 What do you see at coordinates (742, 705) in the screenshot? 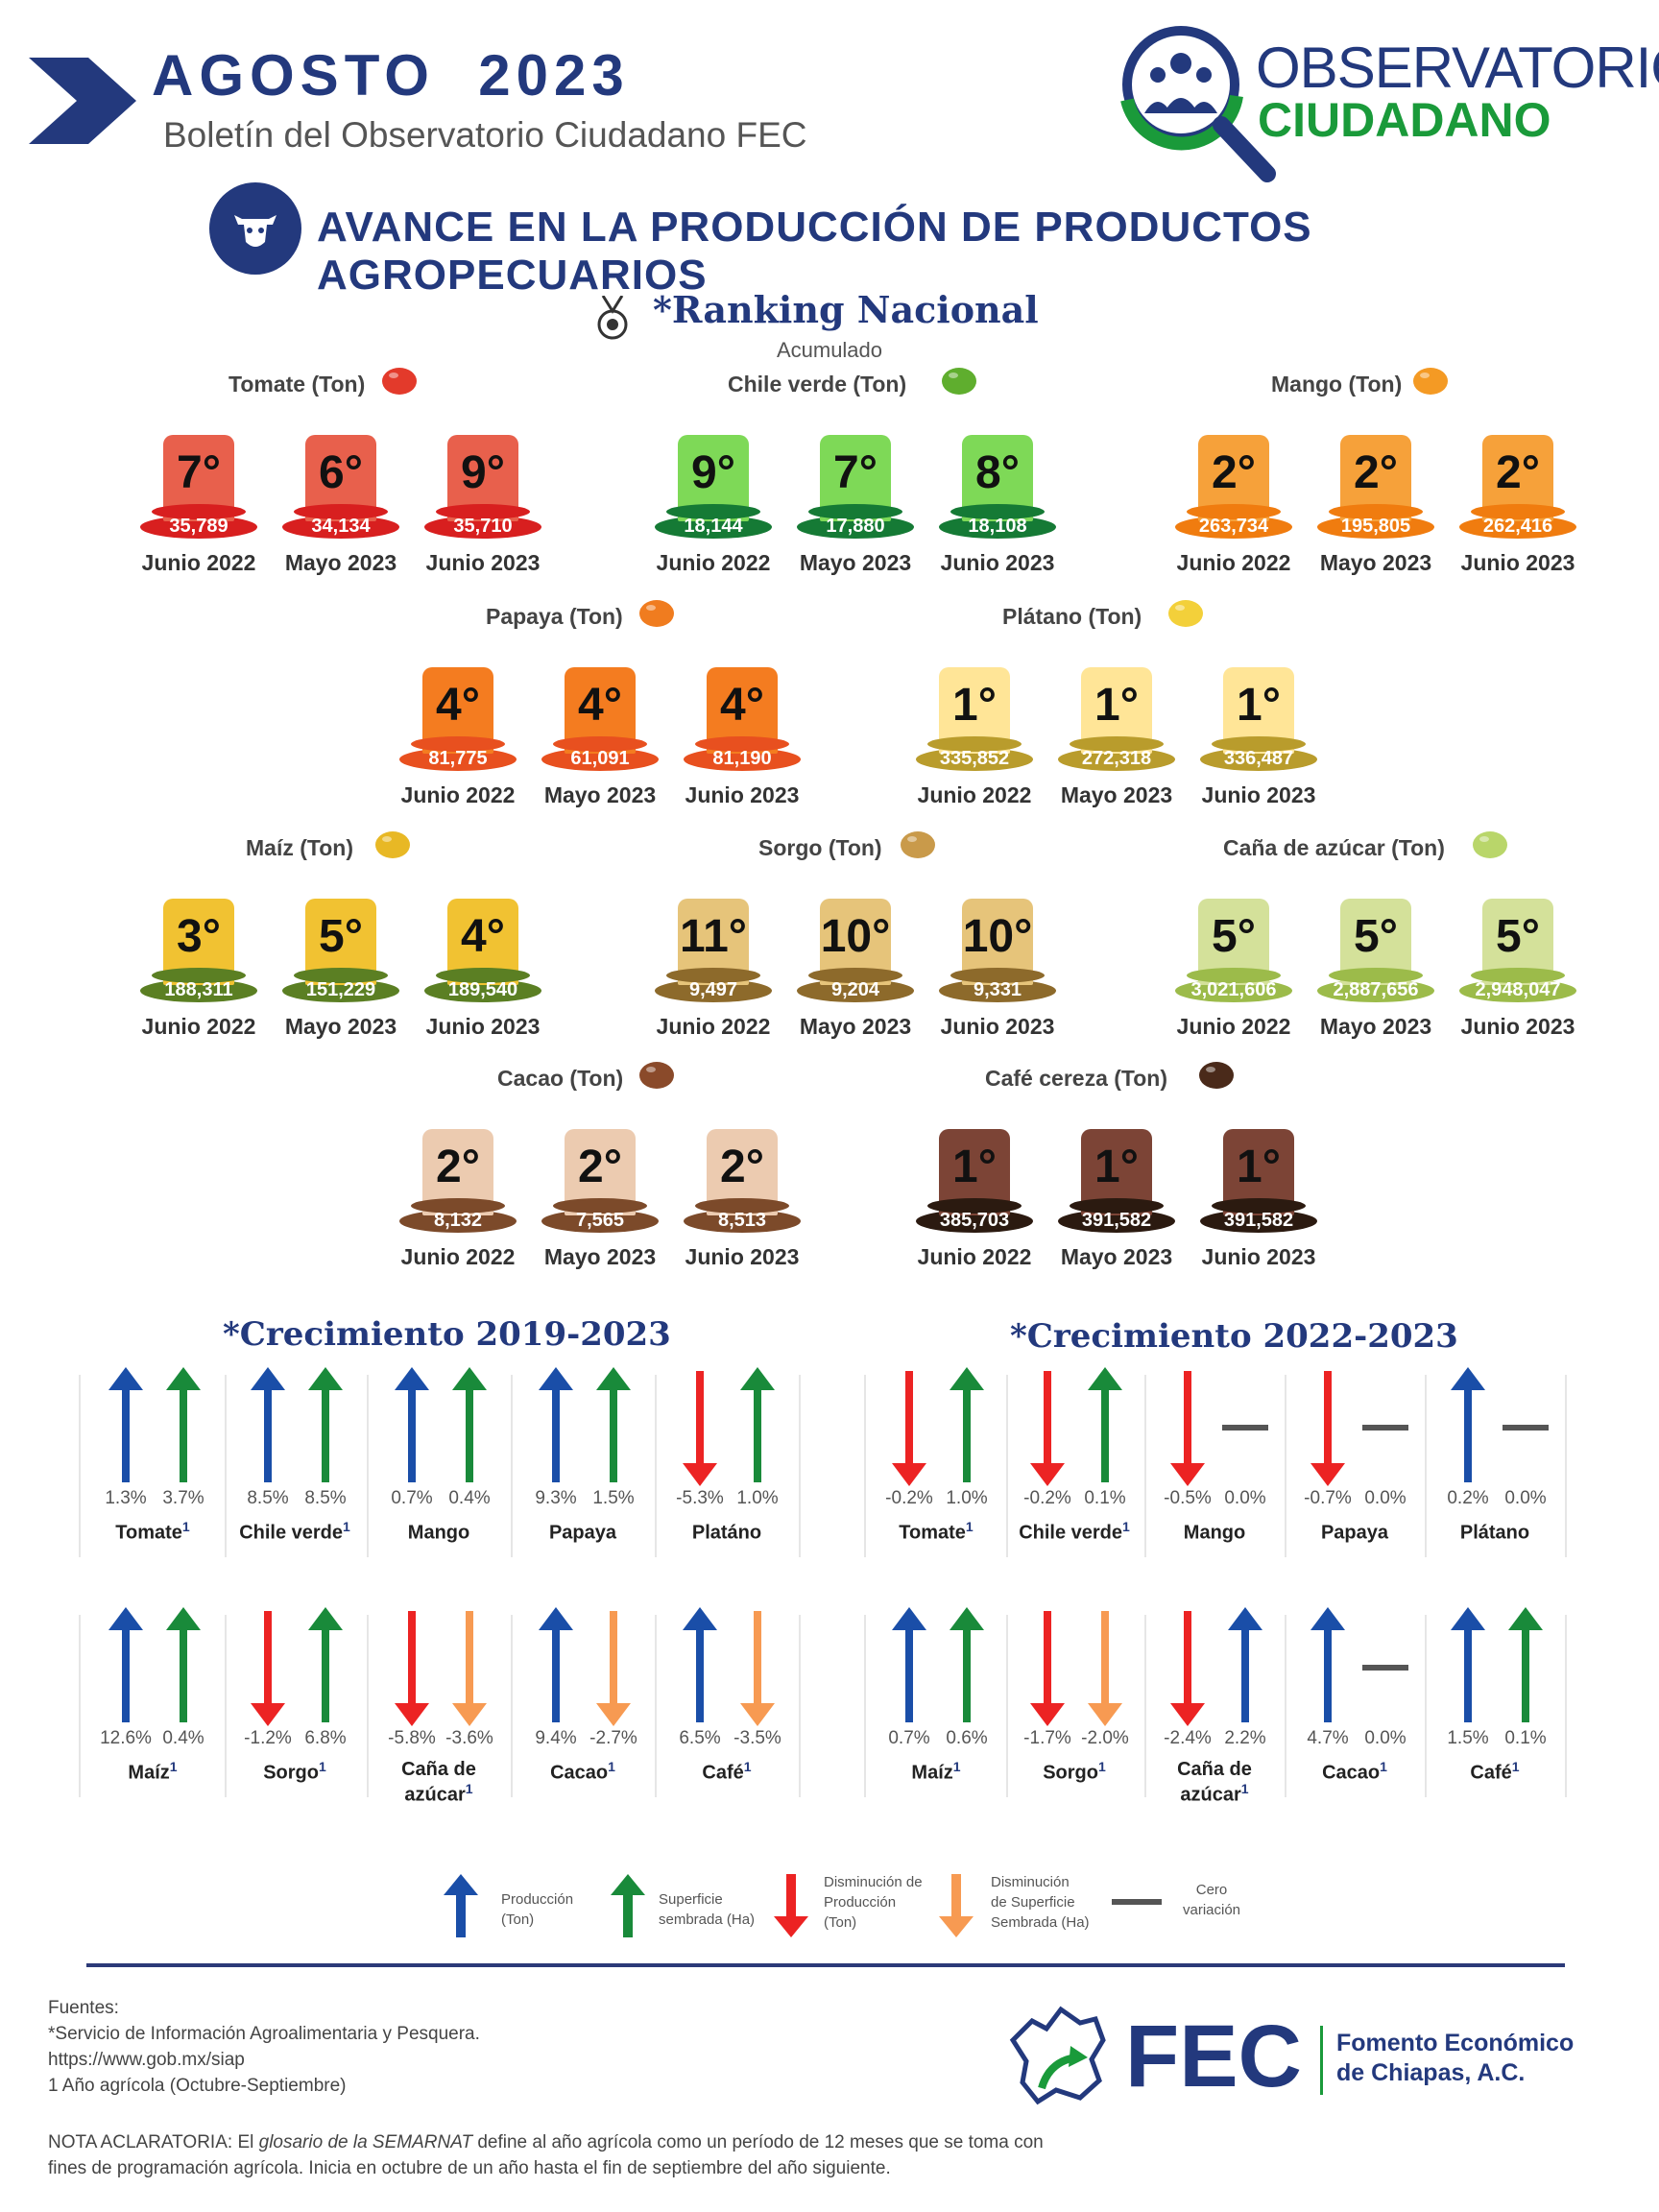
I see `rank-value: 4°` at bounding box center [742, 705].